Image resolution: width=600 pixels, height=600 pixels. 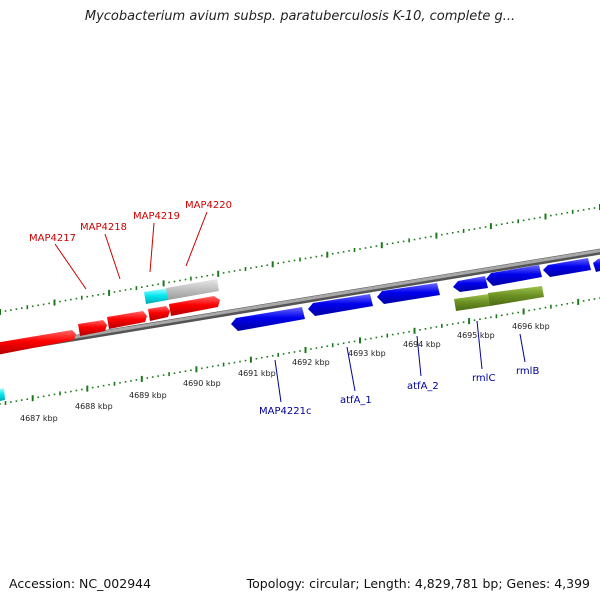 What do you see at coordinates (39, 418) in the screenshot?
I see `kbp-label: 4687 kbp` at bounding box center [39, 418].